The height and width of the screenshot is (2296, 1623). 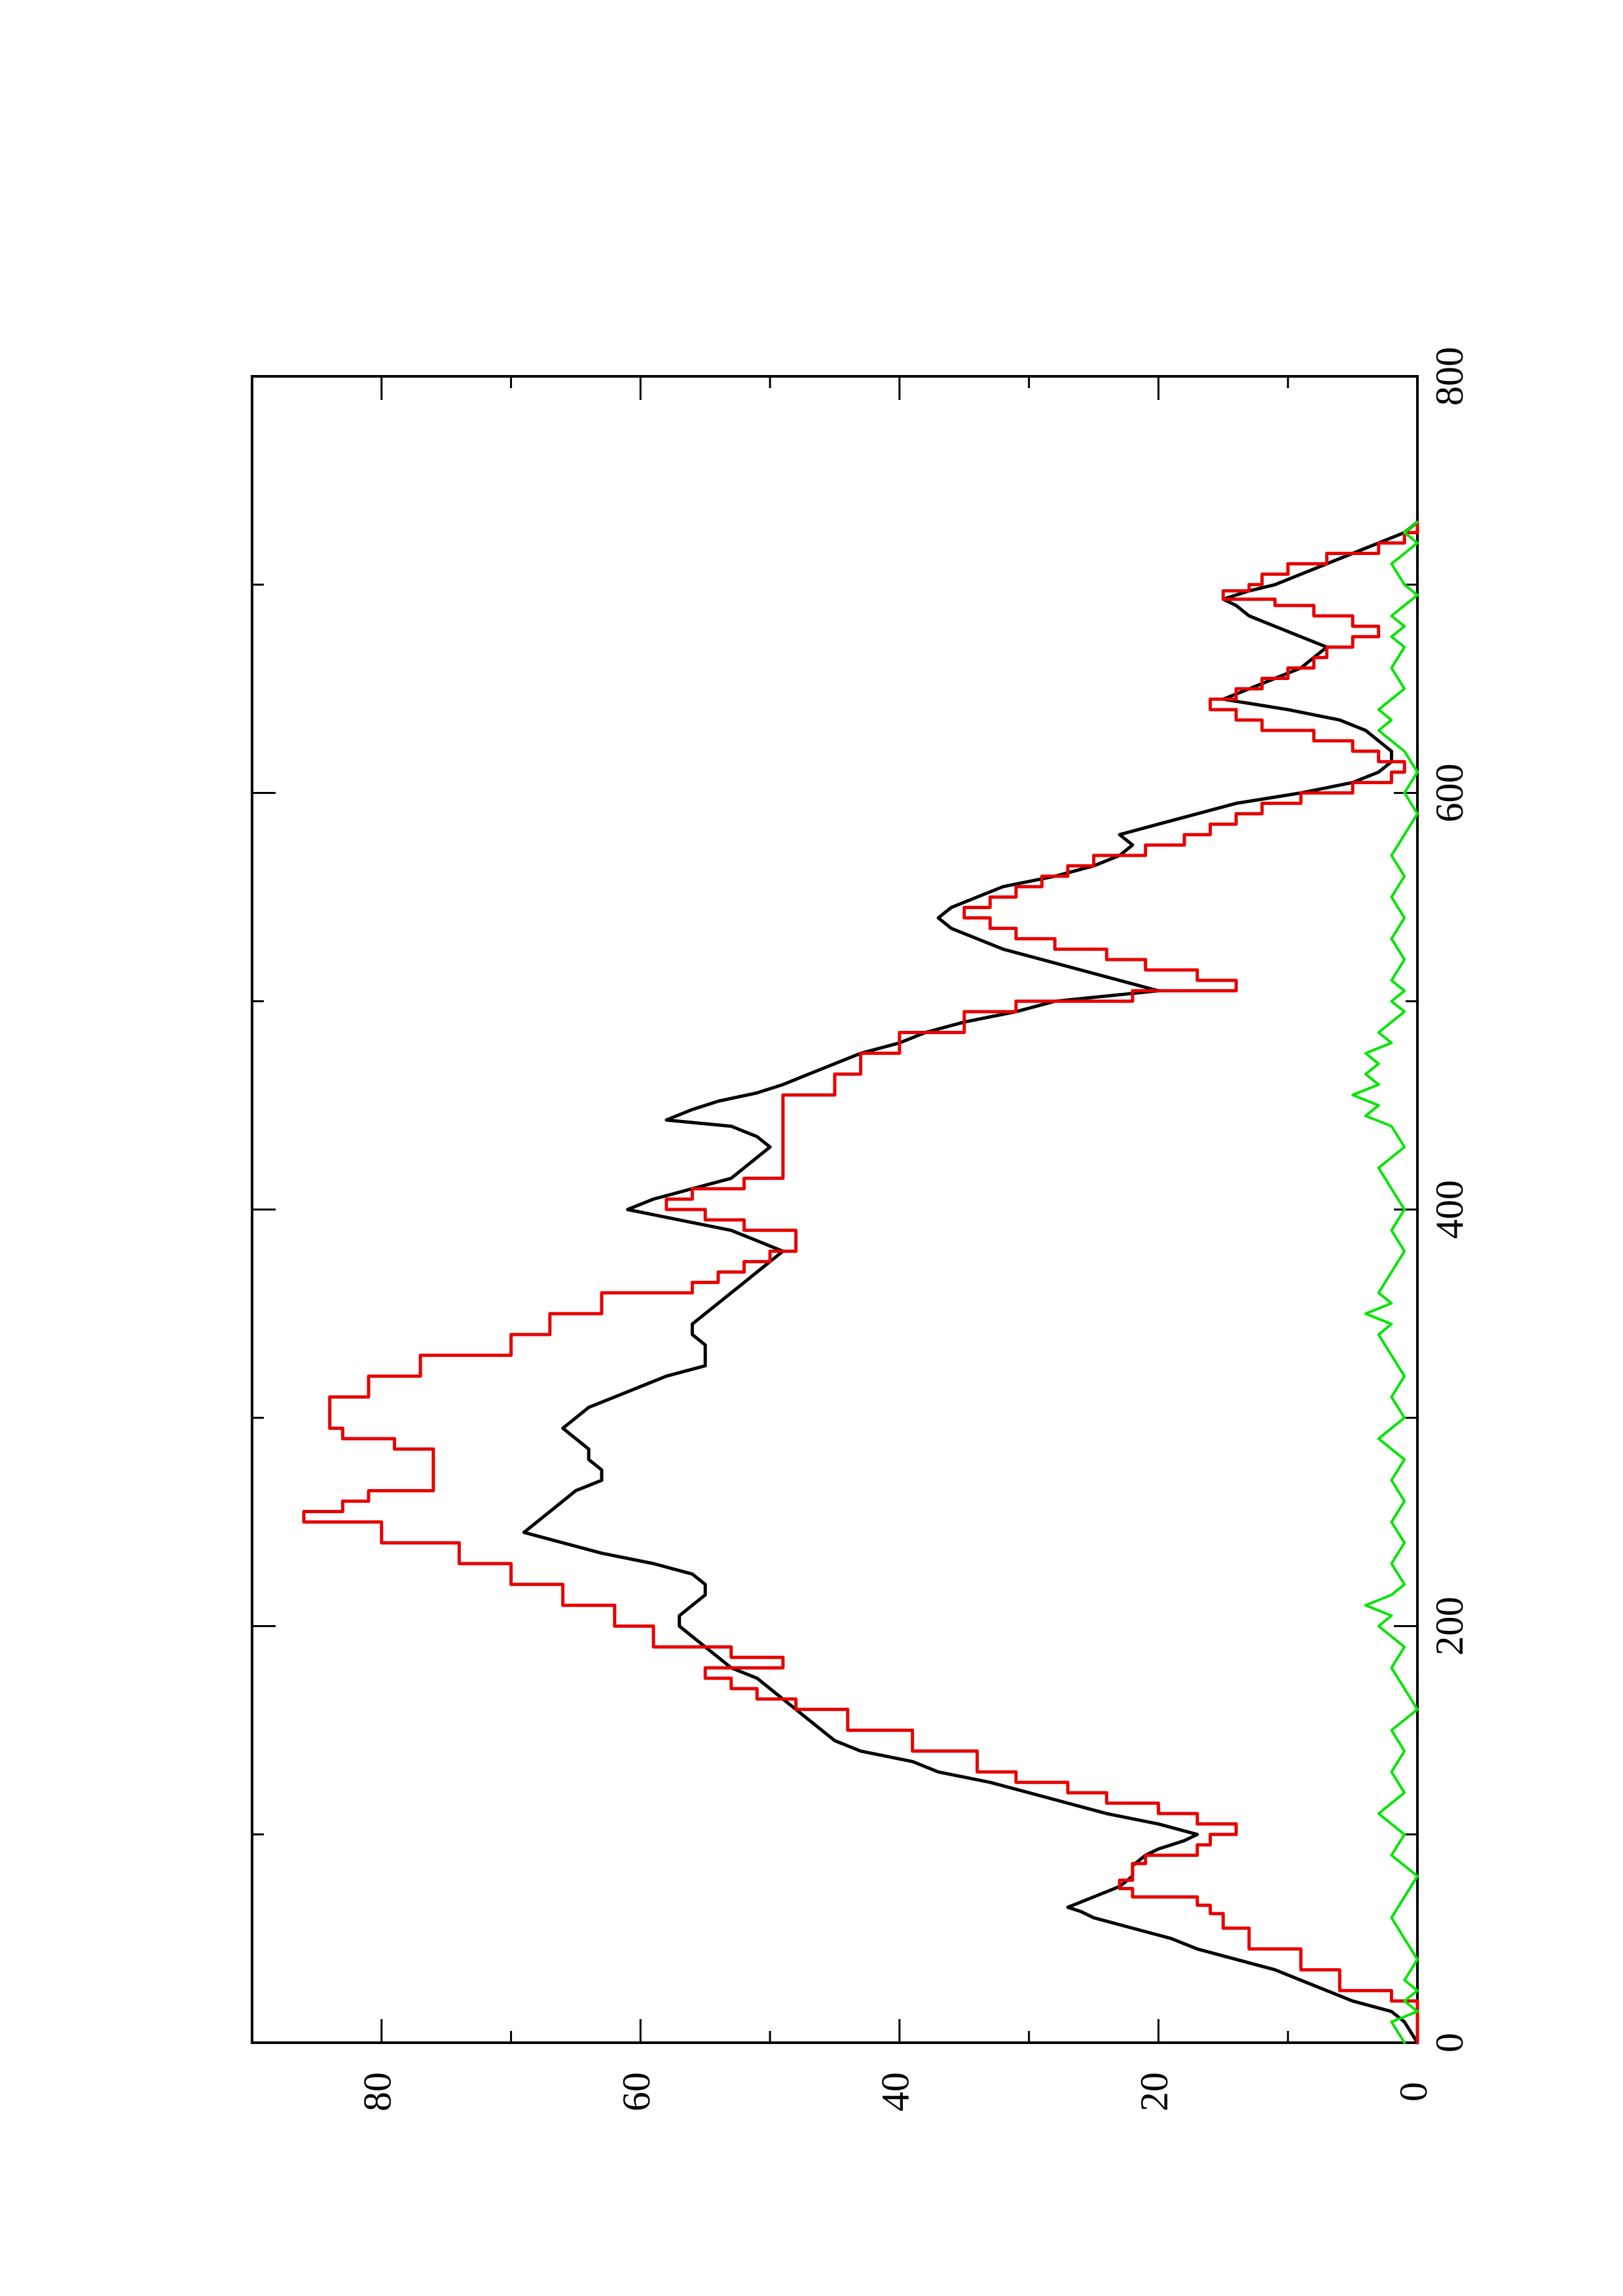 What do you see at coordinates (1449, 2043) in the screenshot?
I see `x-tick-label: 0` at bounding box center [1449, 2043].